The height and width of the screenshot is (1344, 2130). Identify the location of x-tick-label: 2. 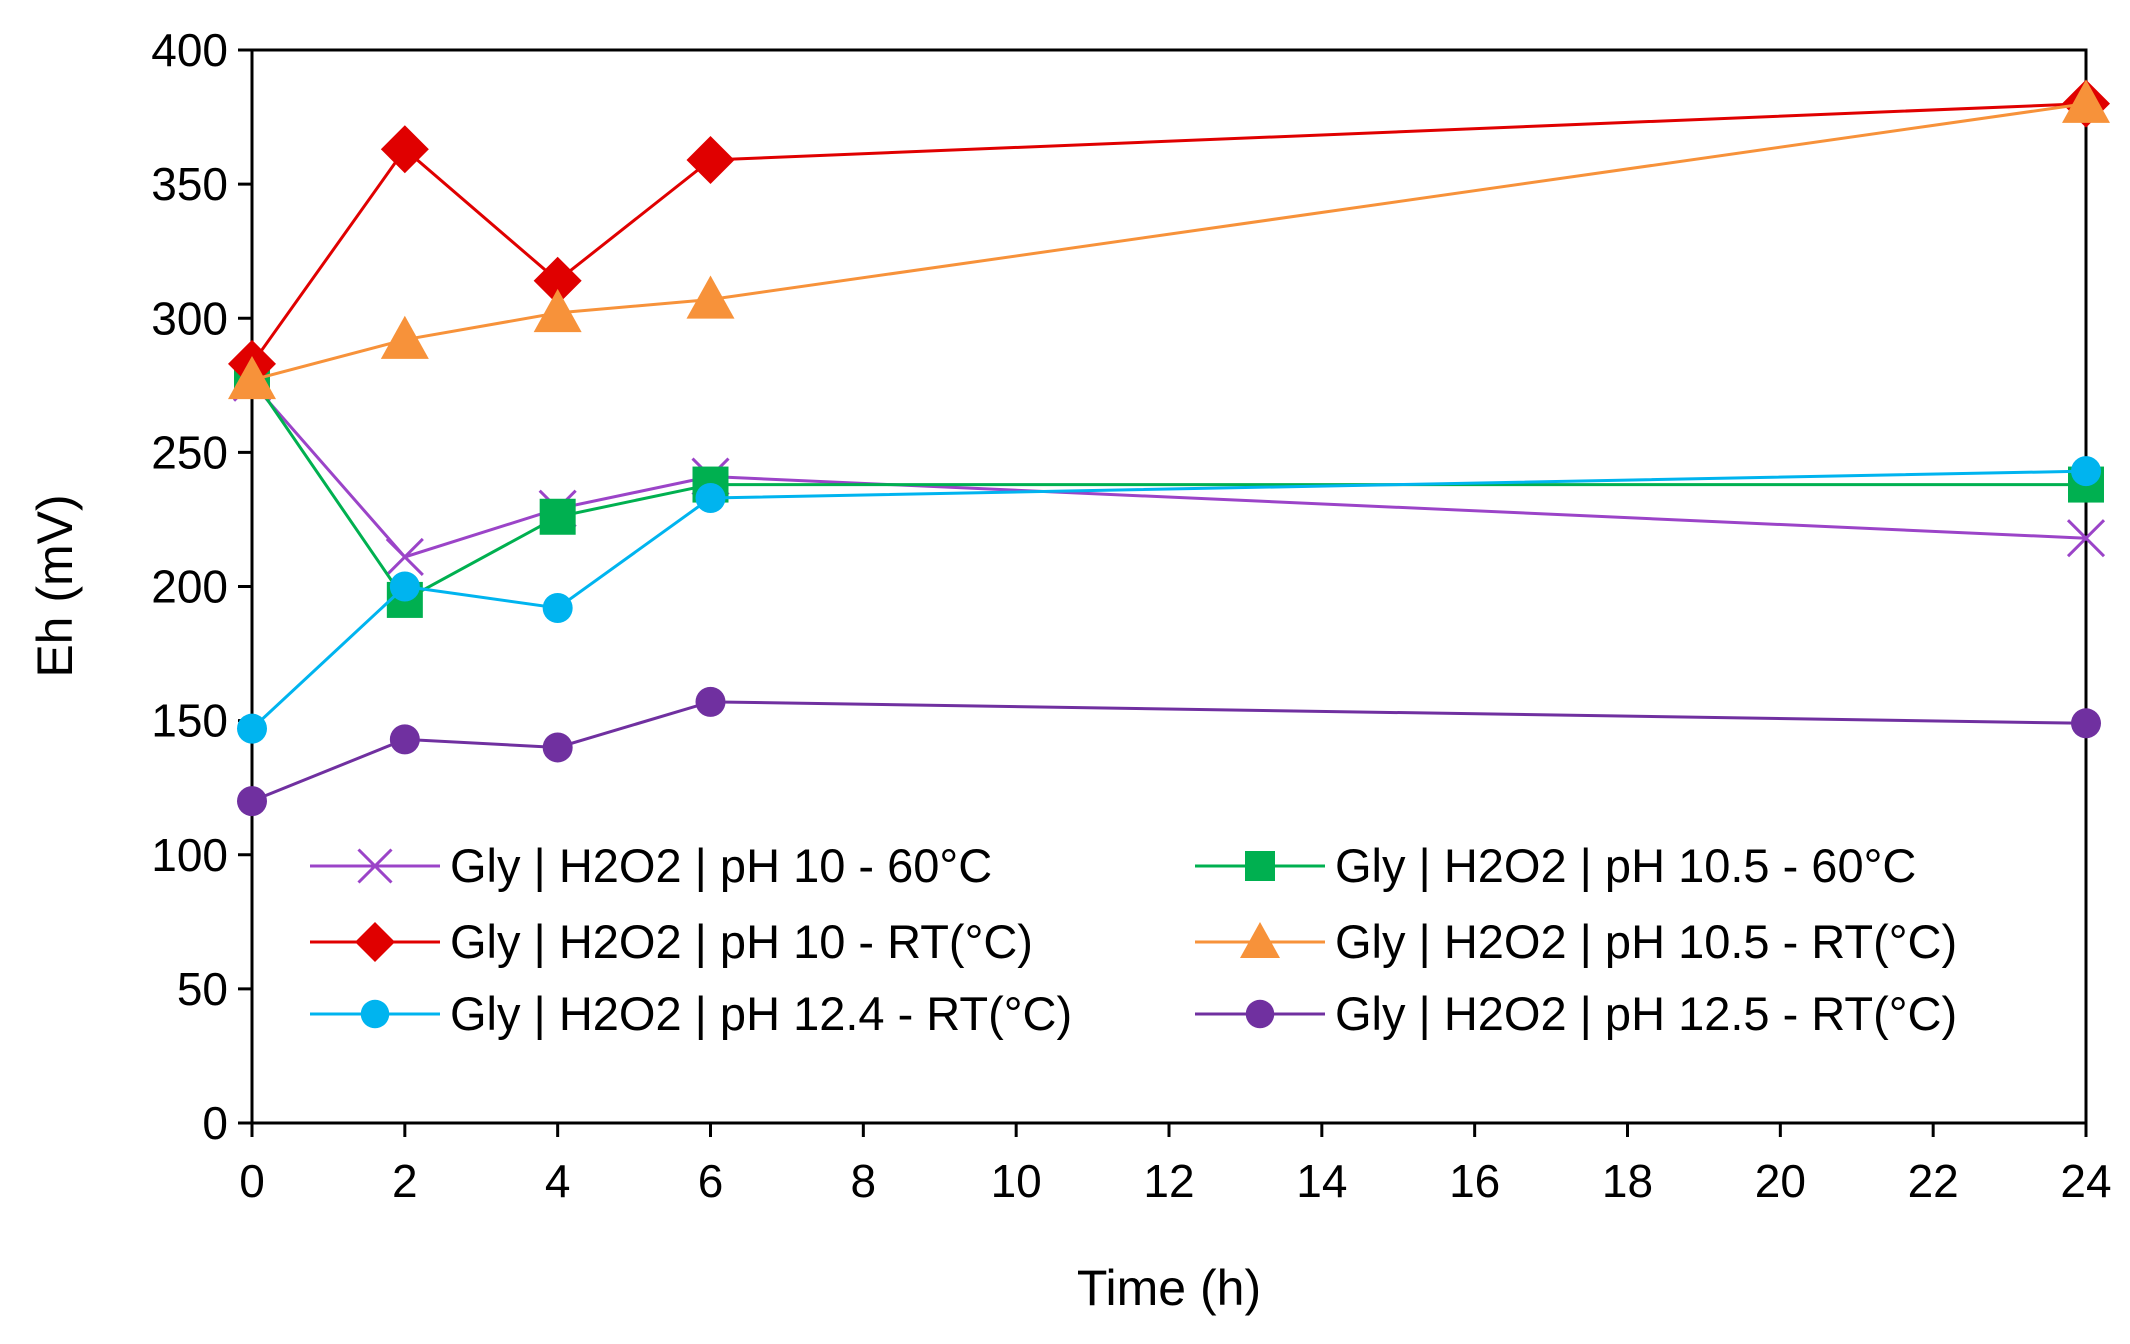
(405, 1181).